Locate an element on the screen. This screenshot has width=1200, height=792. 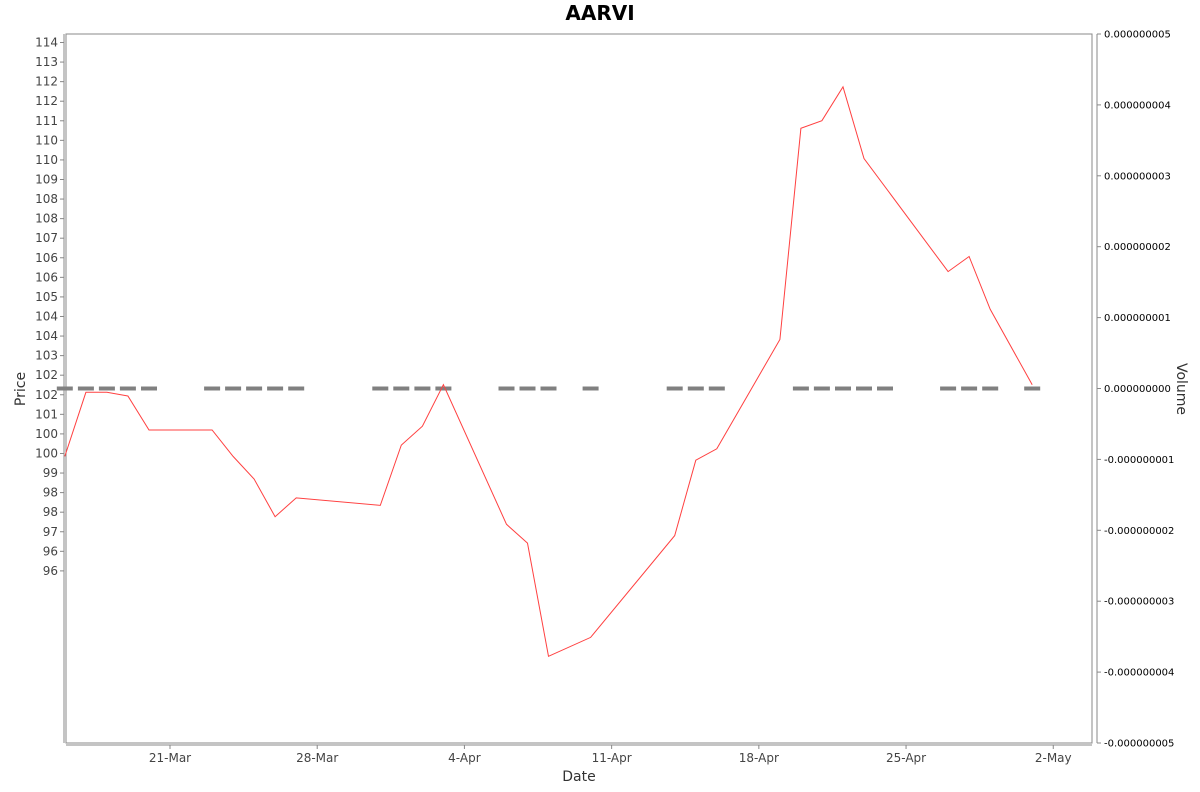
y-tick-label: 107 is located at coordinates (46, 238).